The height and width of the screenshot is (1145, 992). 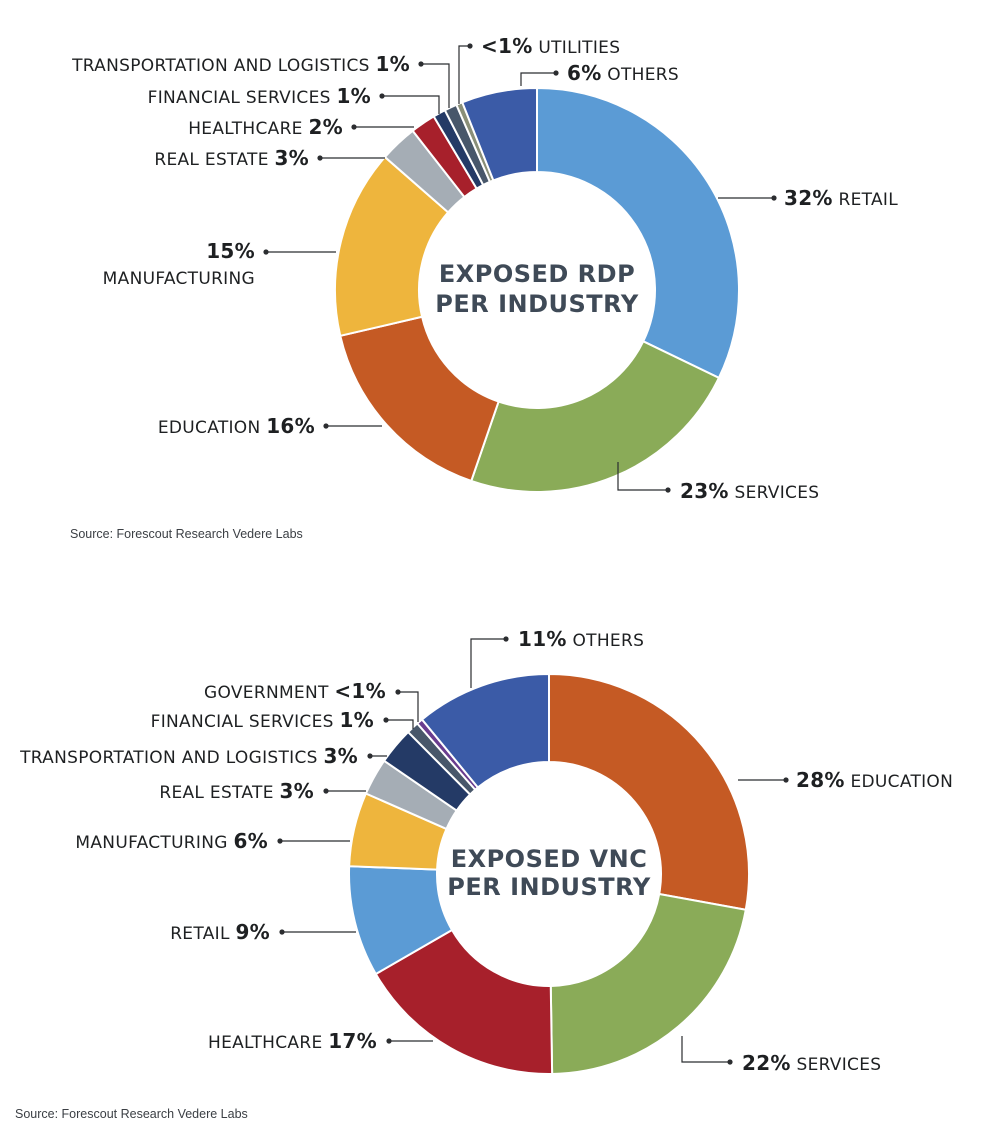 I want to click on vnc-label-services: 22% SERVICES, so click(x=781, y=1055).